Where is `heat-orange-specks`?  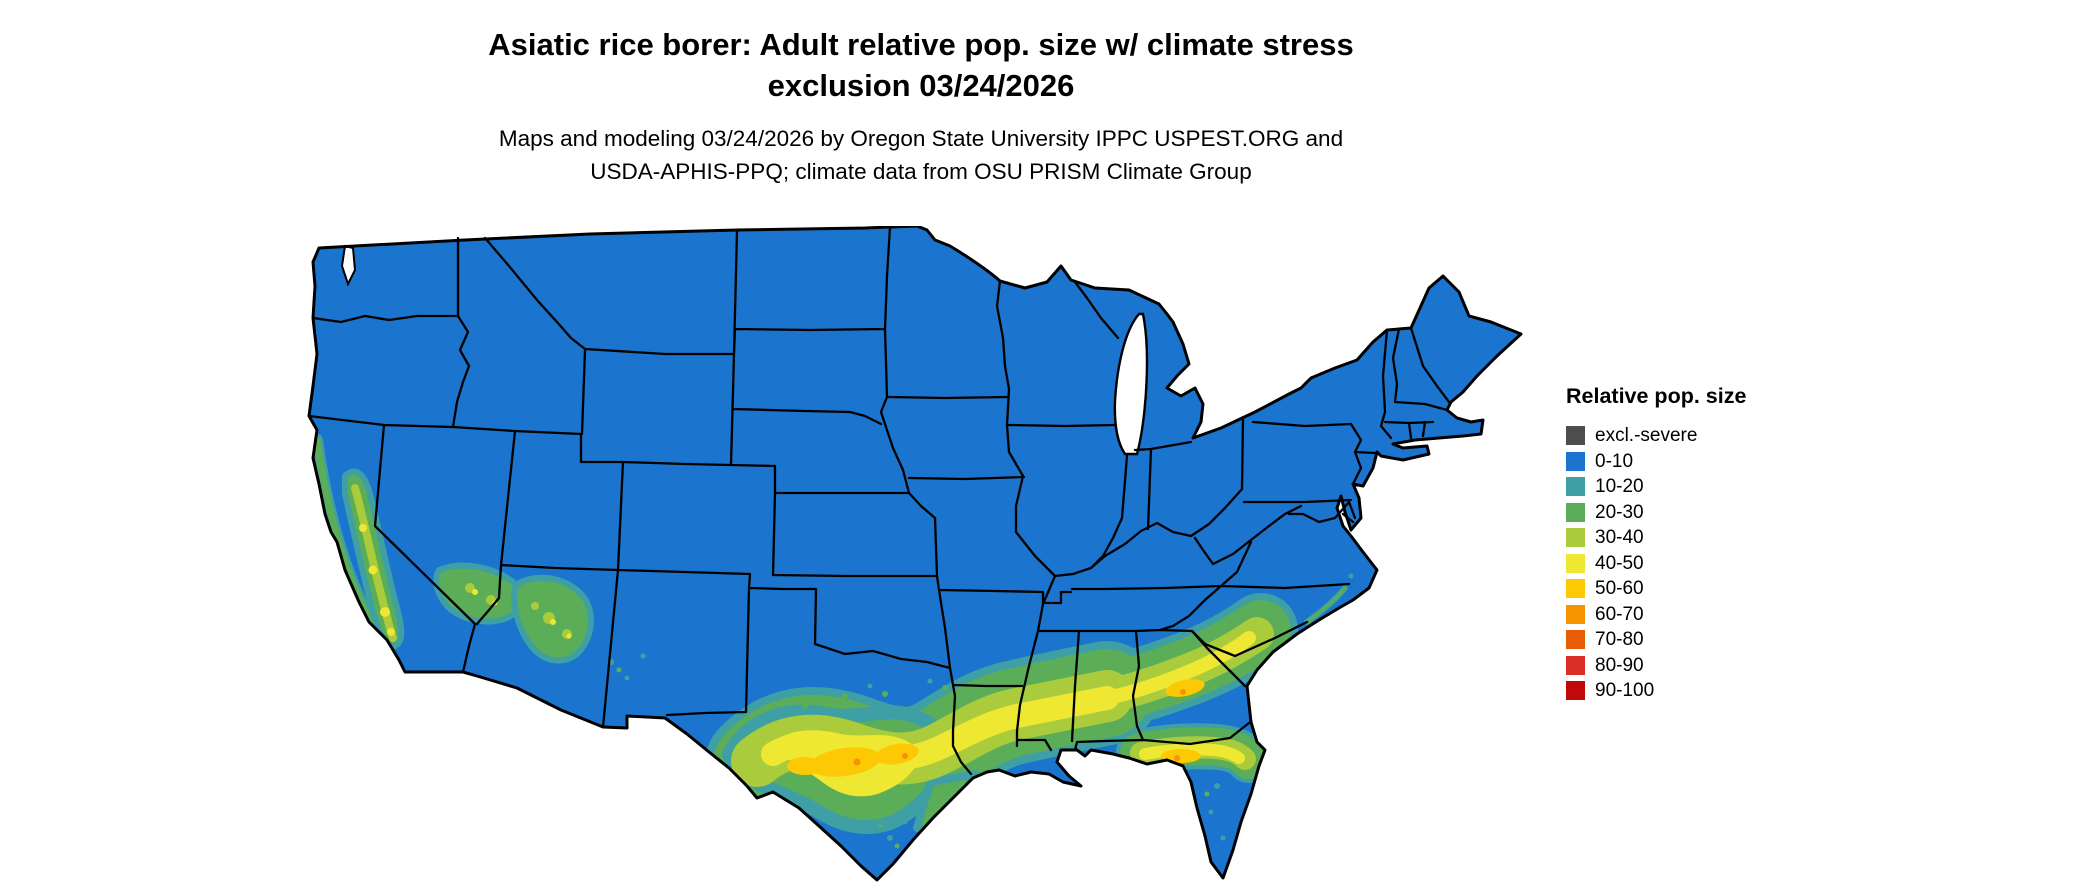 heat-orange-specks is located at coordinates (1019, 727).